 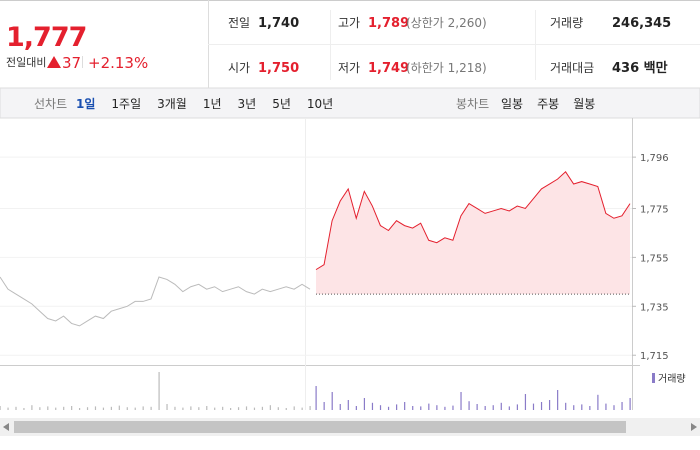 I want to click on scroll-left, so click(x=6, y=427).